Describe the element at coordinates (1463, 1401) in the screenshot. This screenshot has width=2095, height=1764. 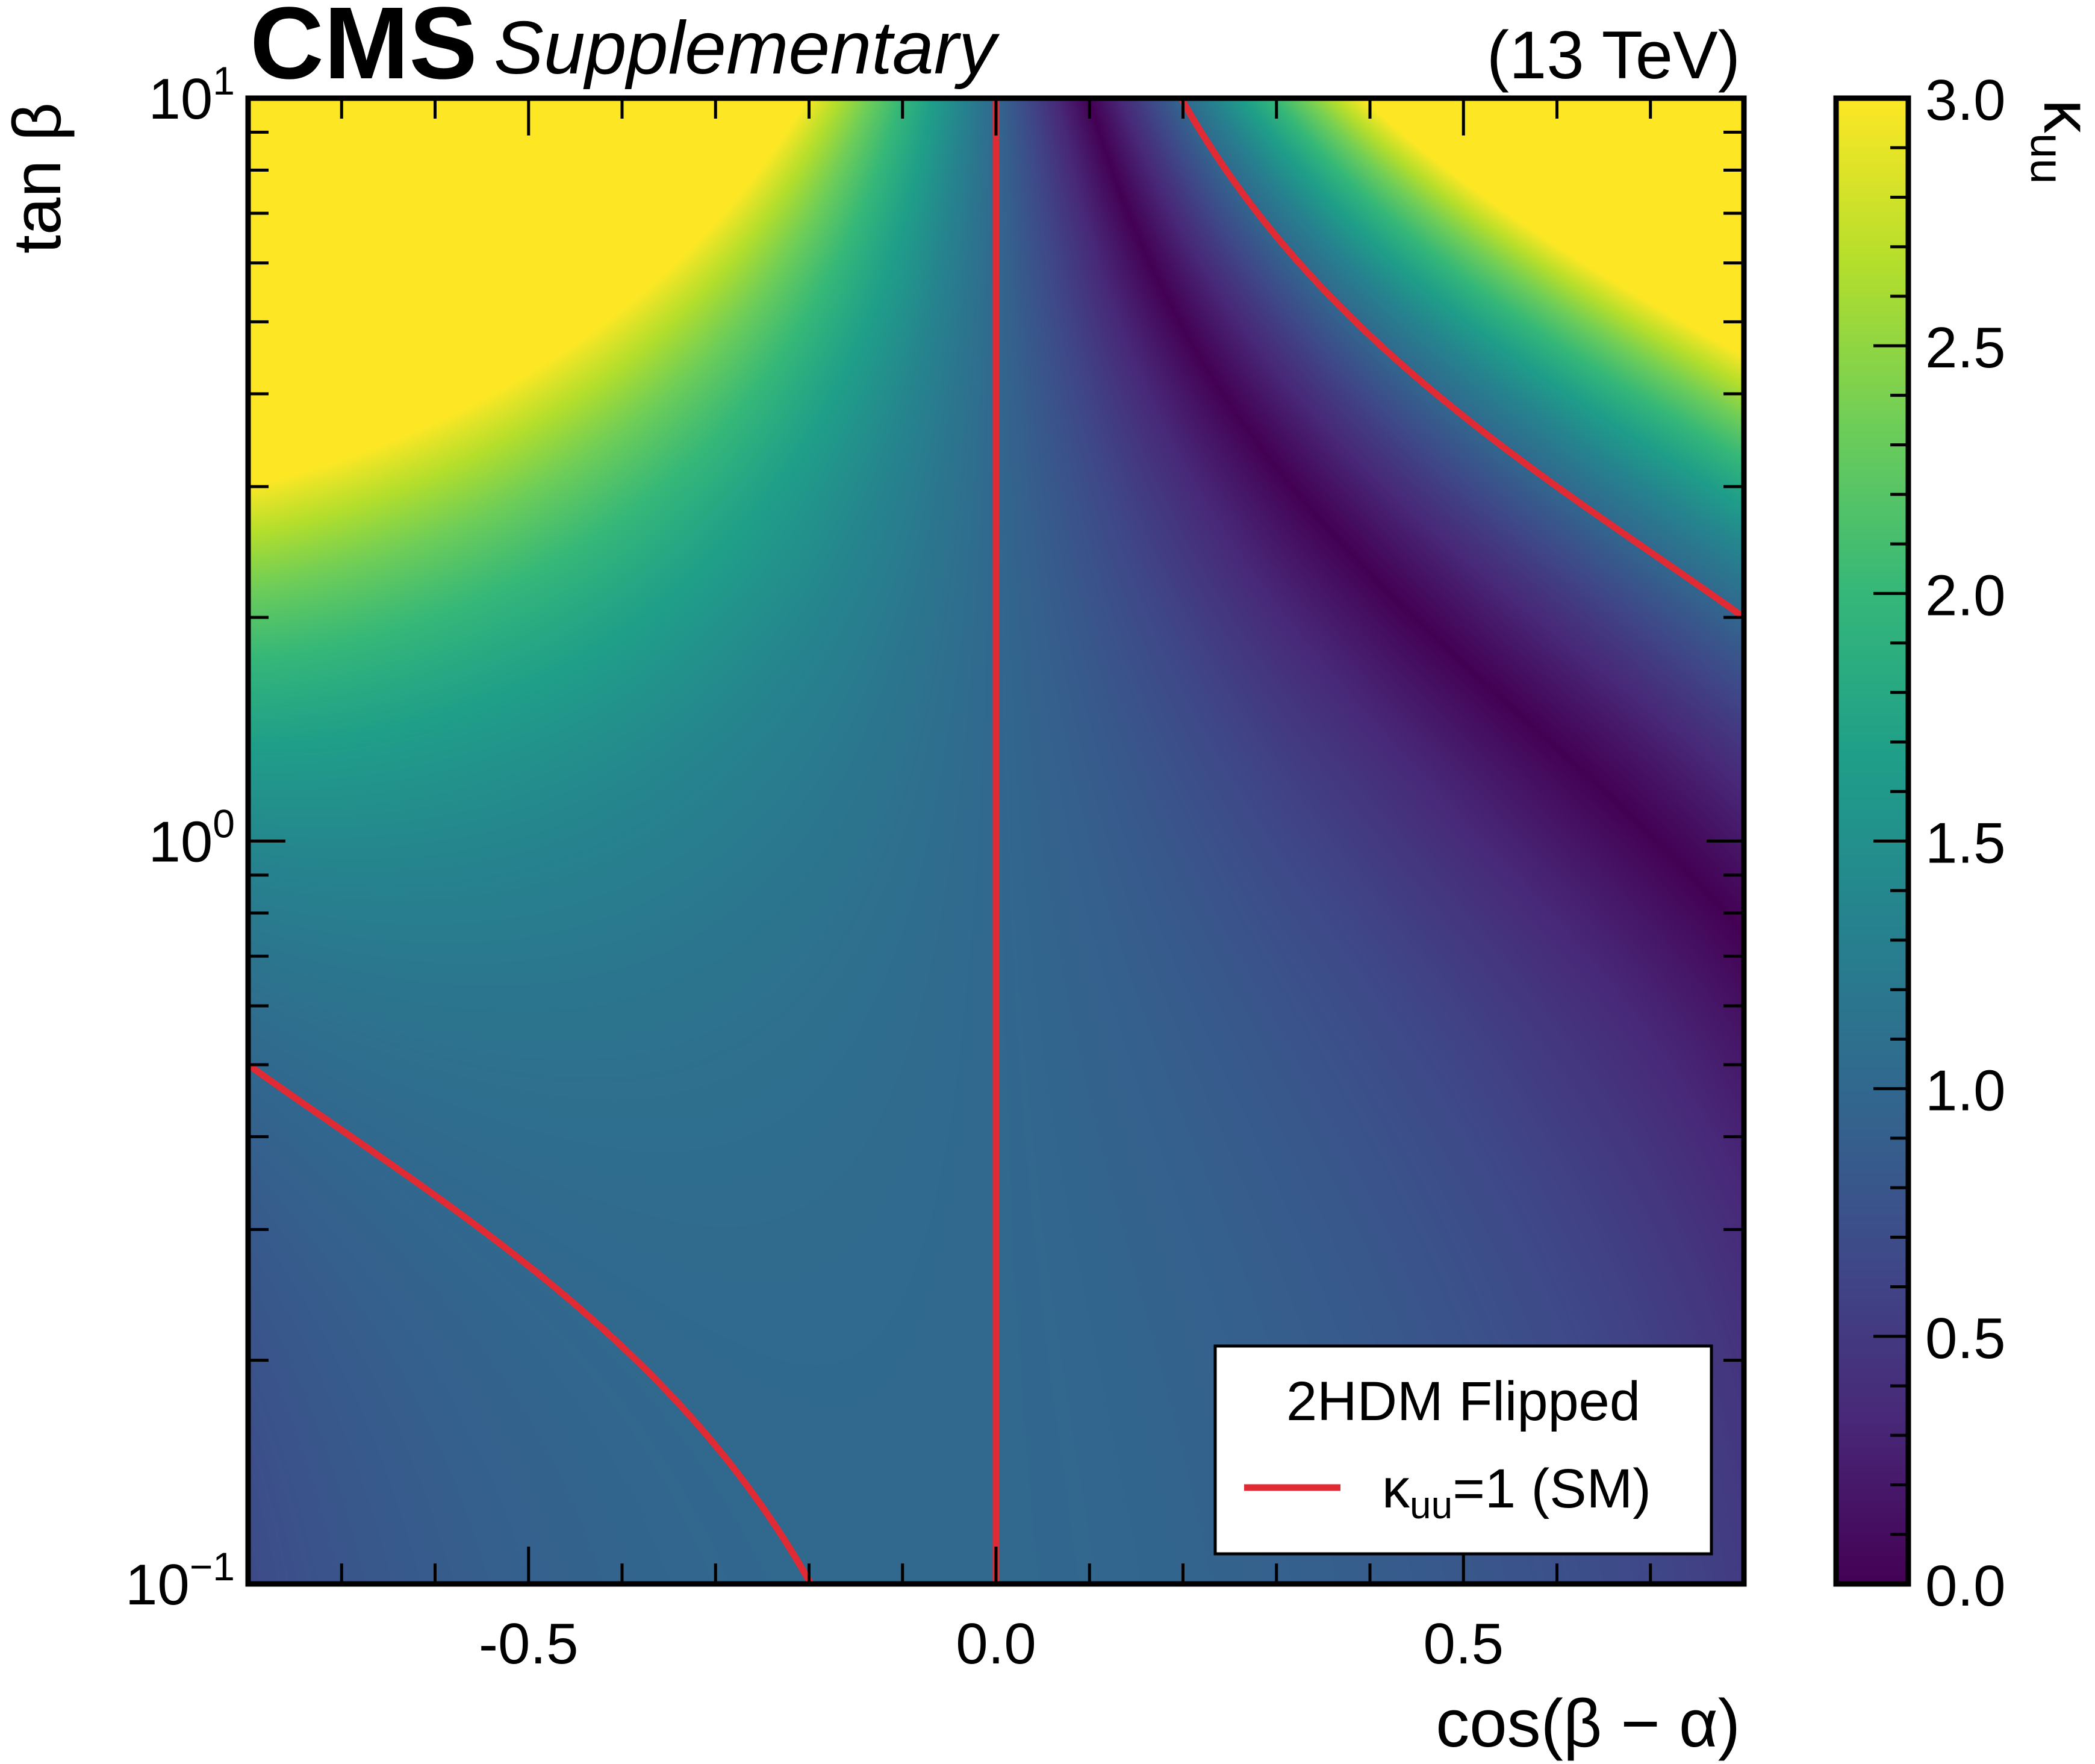
I see `legend-title: 2HDM Flipped` at that location.